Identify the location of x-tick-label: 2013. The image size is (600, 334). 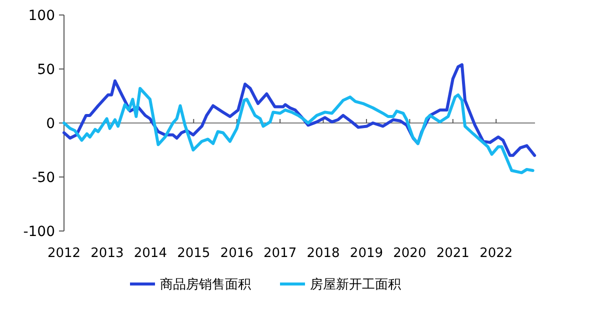
(107, 253).